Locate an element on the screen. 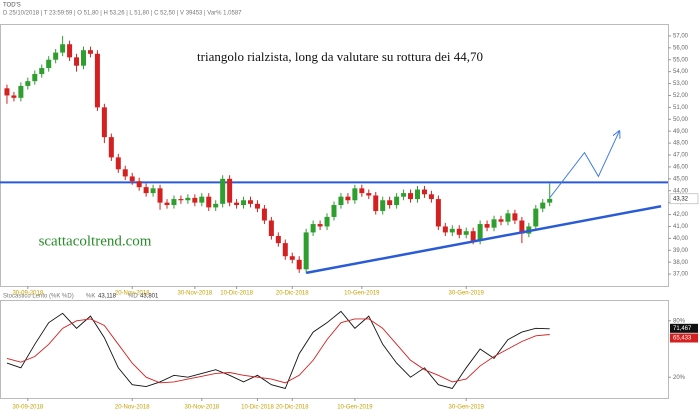 Image resolution: width=700 pixels, height=419 pixels. y-tick-label: 38,00 is located at coordinates (681, 263).